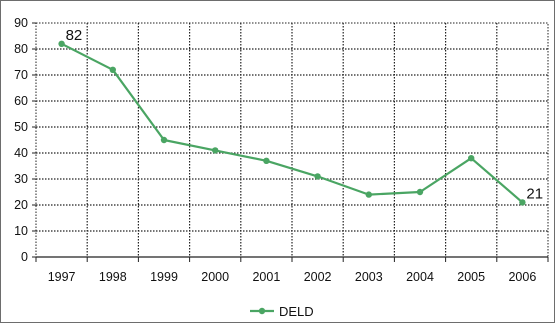 The image size is (555, 323). What do you see at coordinates (62, 277) in the screenshot?
I see `x-tick-label: 1997` at bounding box center [62, 277].